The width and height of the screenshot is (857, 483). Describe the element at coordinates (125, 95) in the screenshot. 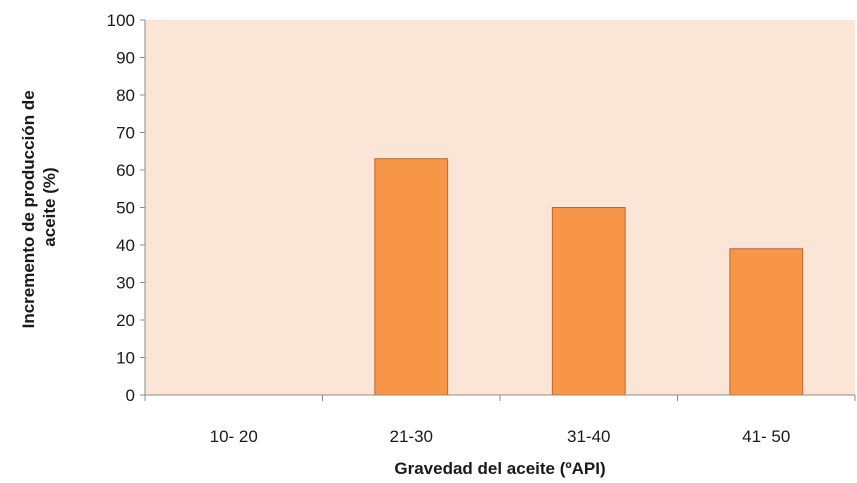

I see `y-tick-label: 80` at that location.